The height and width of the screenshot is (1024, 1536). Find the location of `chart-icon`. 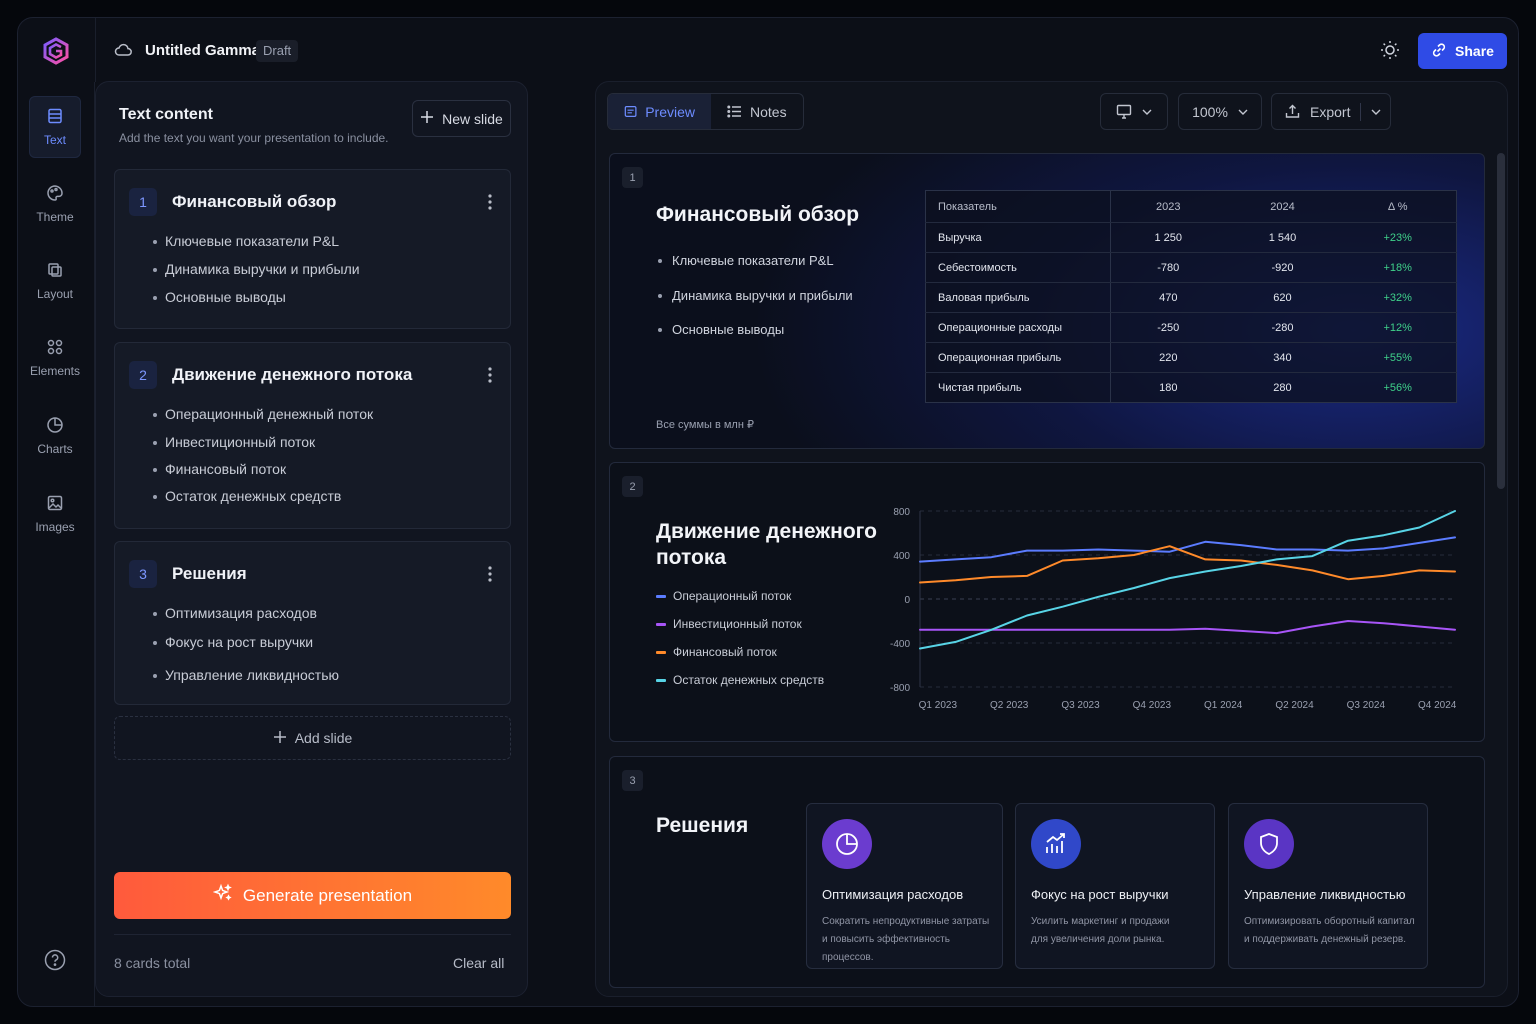

chart-icon is located at coordinates (55, 425).